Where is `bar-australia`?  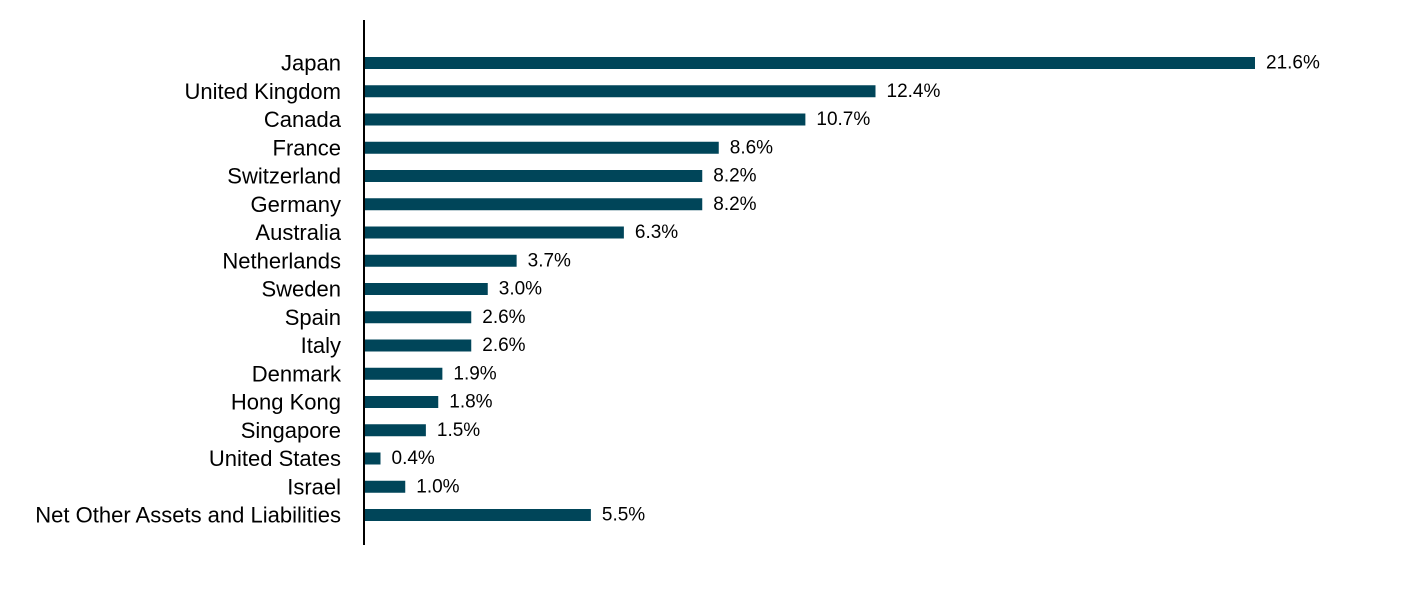 bar-australia is located at coordinates (494, 232).